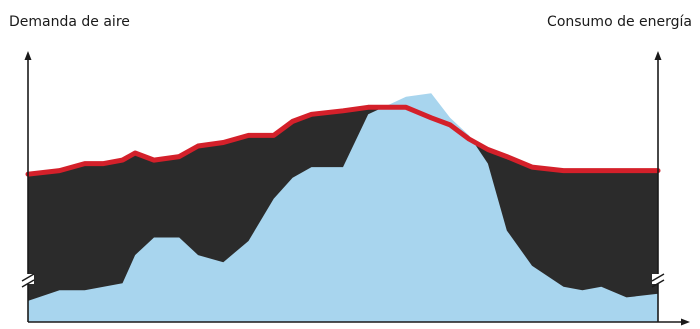  I want to click on right-axis-label: Consumo de energía, so click(619, 22).